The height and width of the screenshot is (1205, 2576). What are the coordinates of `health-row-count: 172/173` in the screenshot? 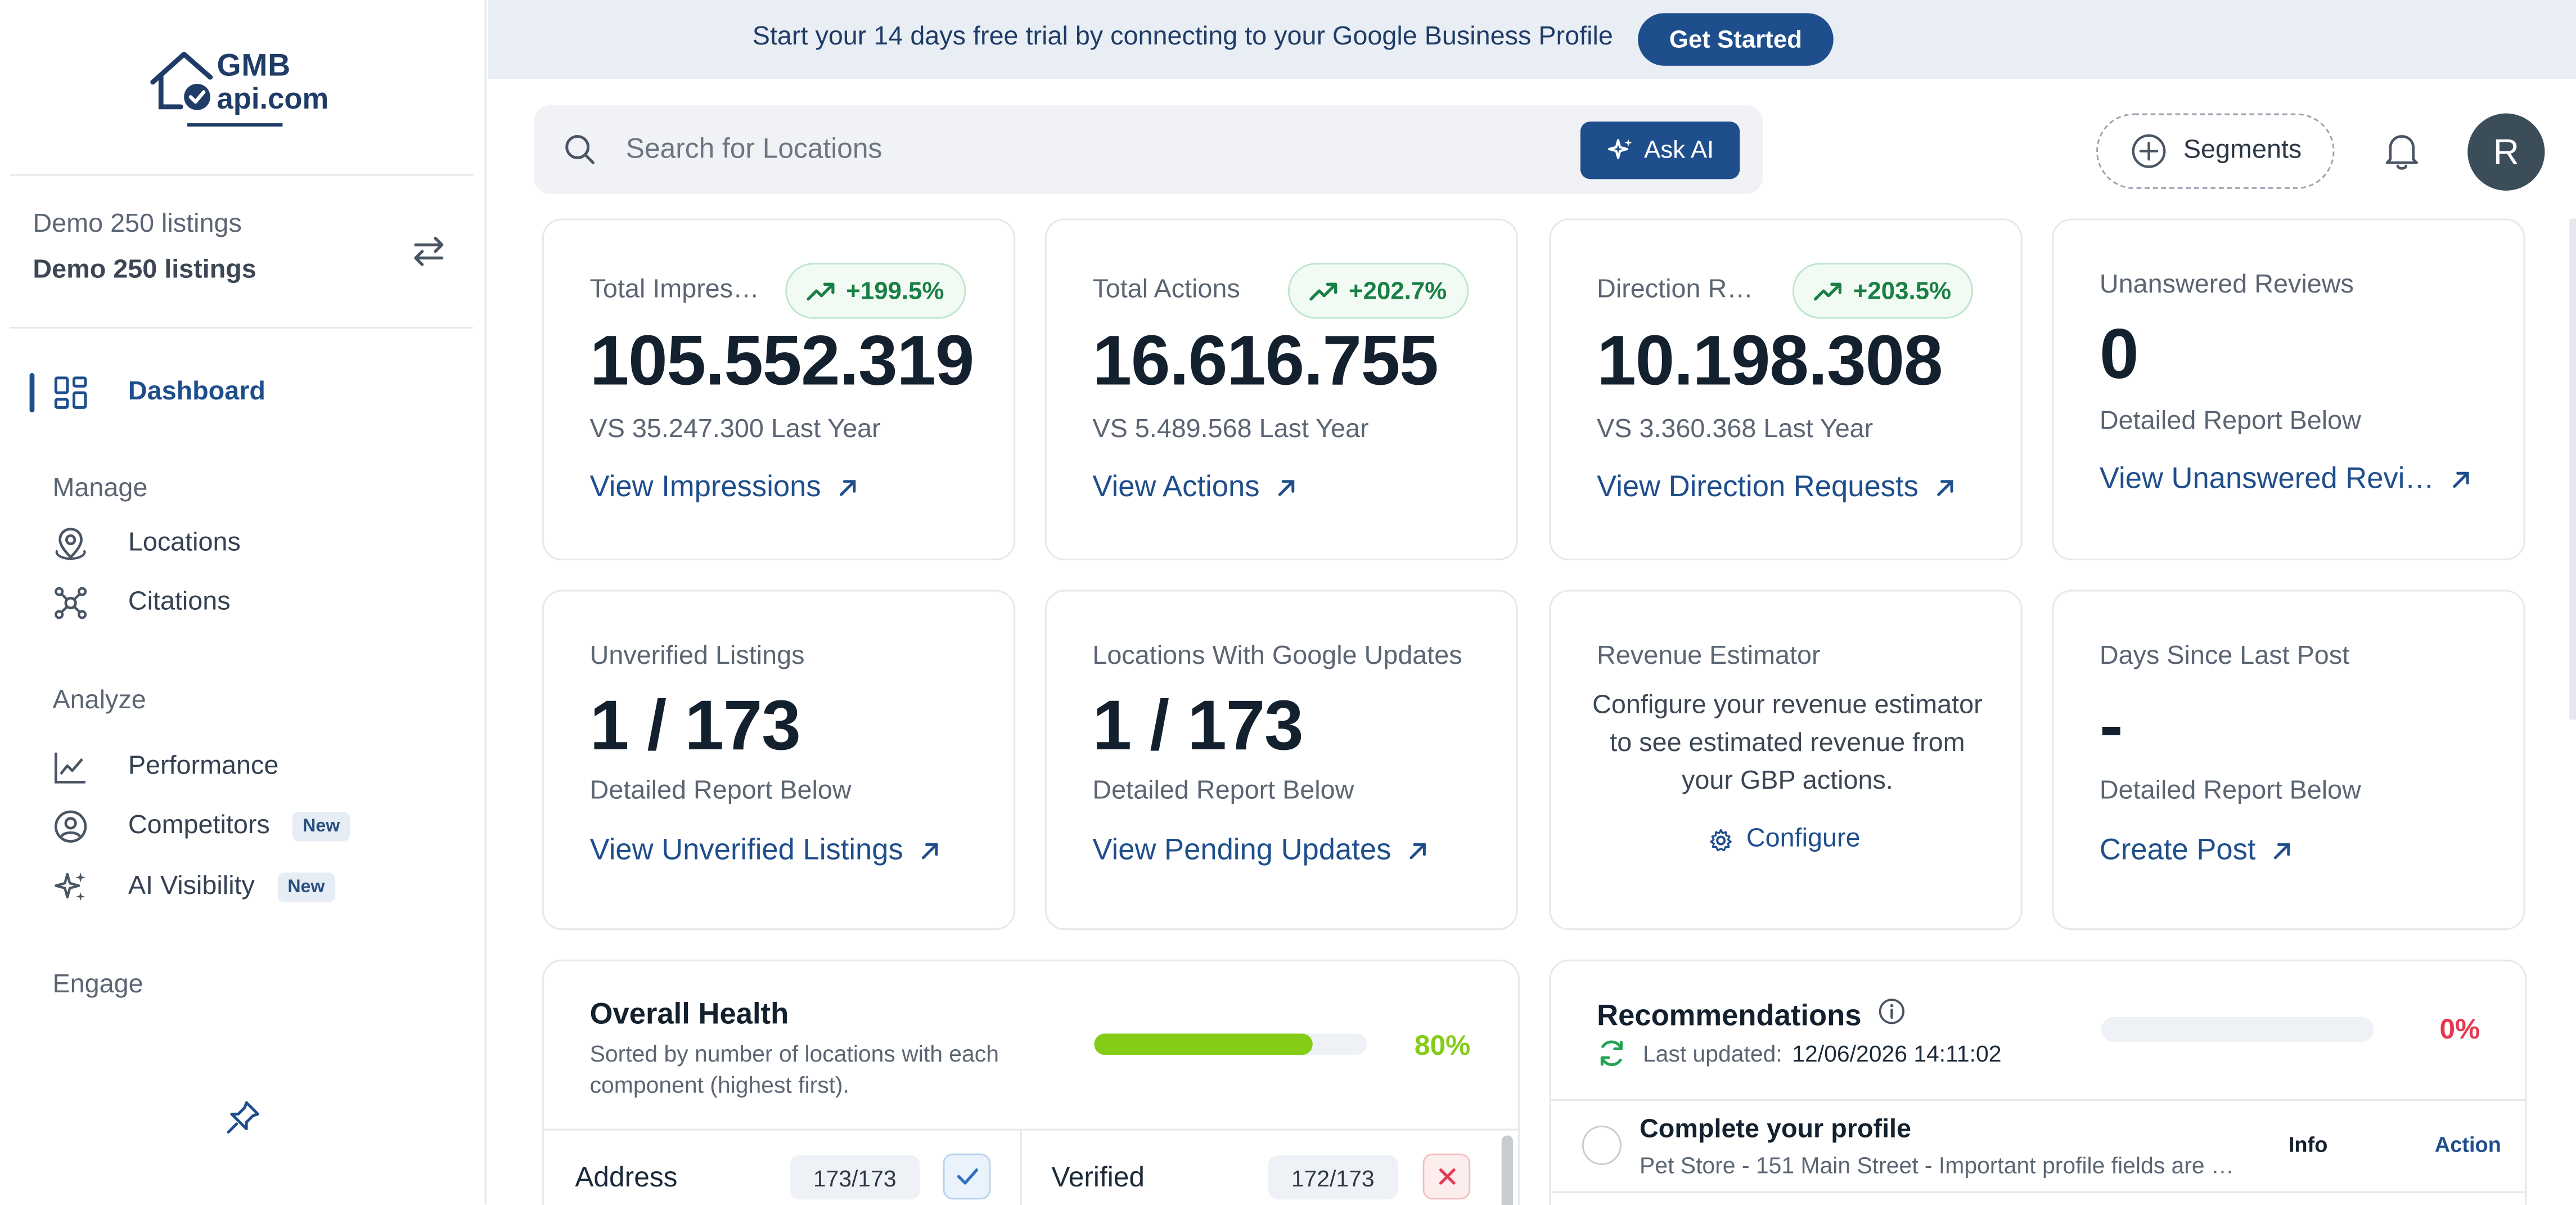 It's located at (1333, 1177).